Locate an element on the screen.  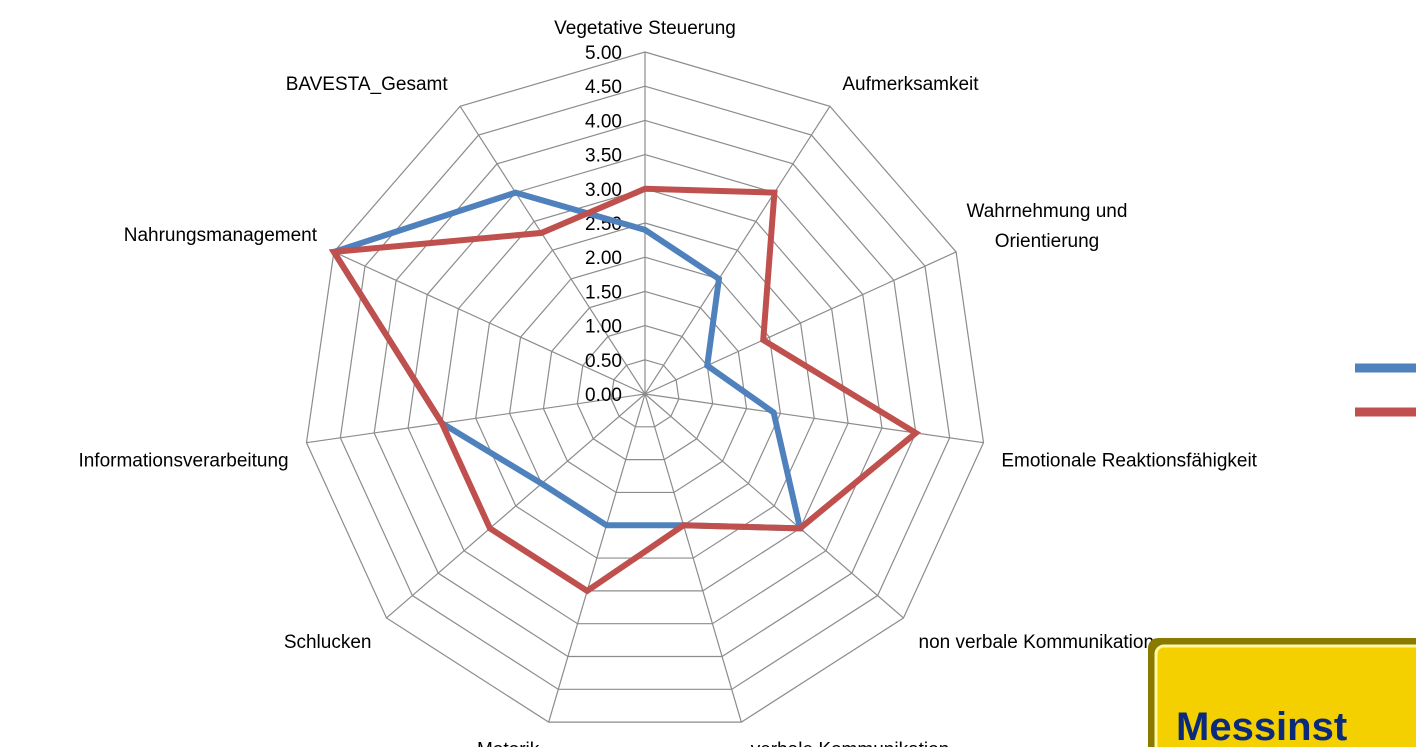
axis-tick-label: 5.00 is located at coordinates (603, 53).